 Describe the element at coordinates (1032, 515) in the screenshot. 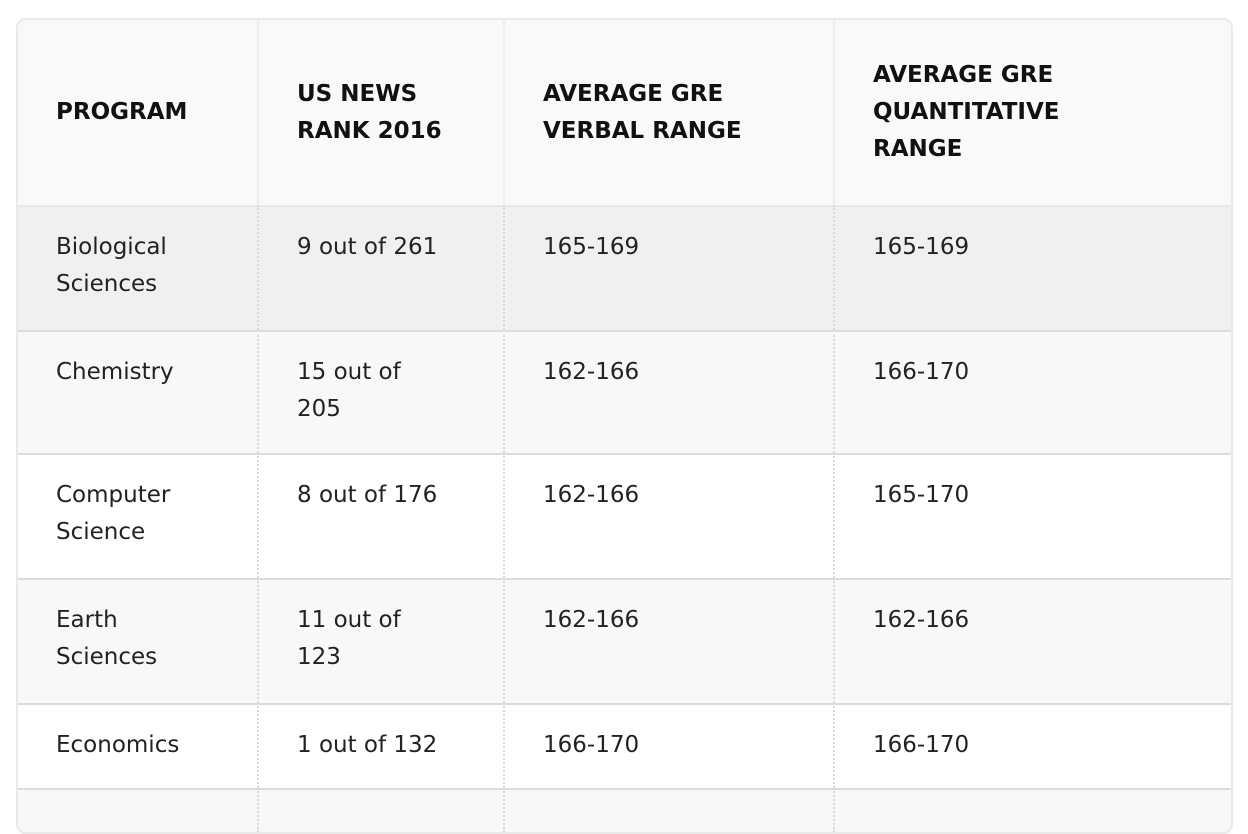

I see `cell-quantitative-range: 165-170` at that location.